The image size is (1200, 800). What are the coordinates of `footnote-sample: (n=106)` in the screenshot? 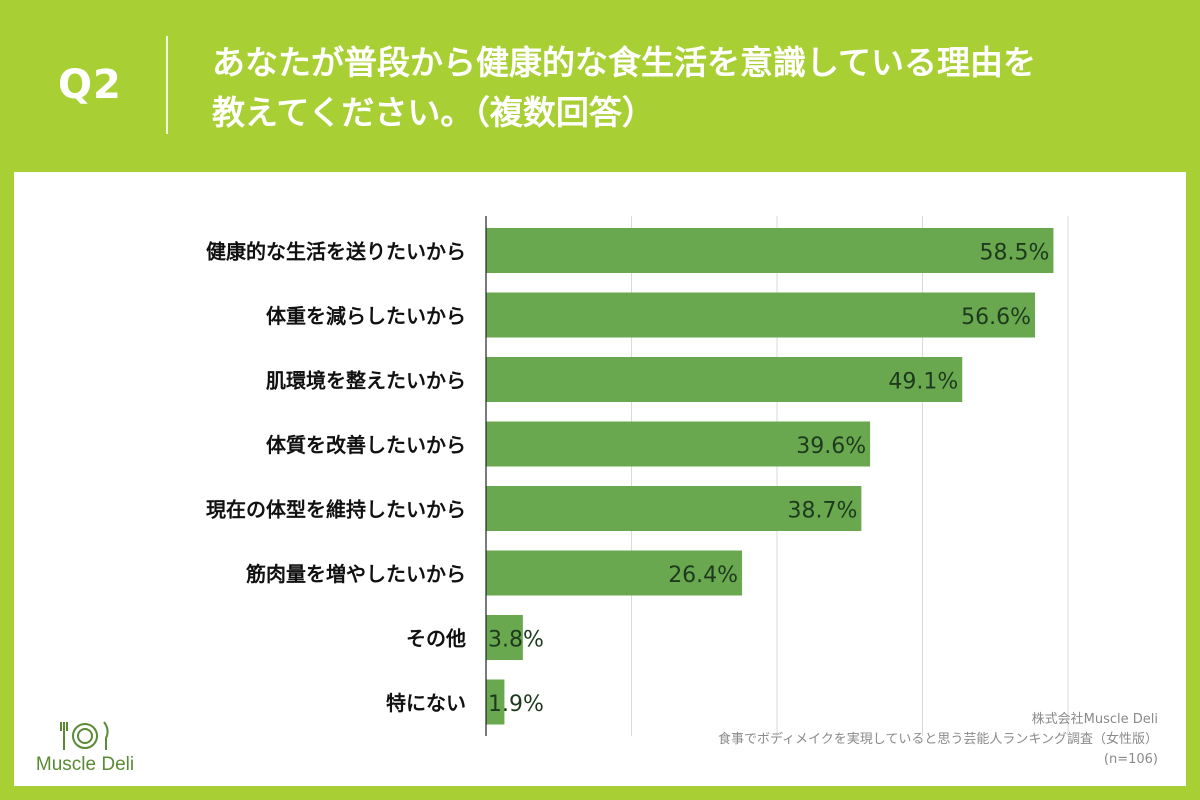 It's located at (1130, 759).